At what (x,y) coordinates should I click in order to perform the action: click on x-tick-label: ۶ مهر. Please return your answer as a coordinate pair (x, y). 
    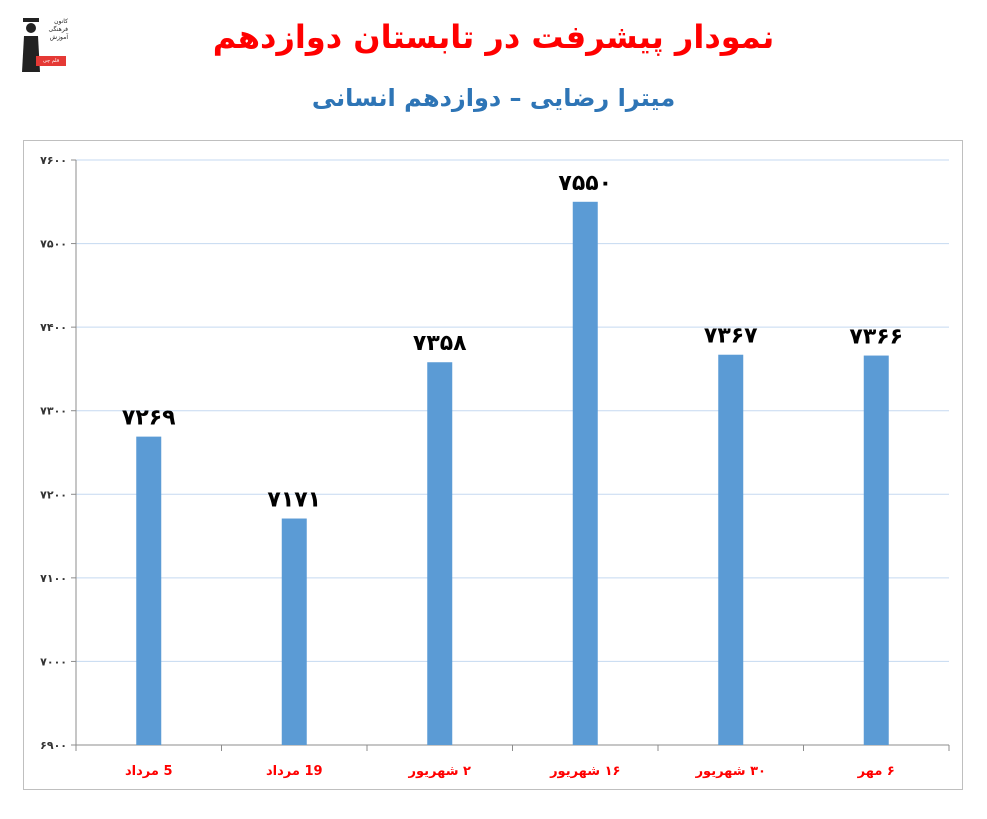
    Looking at the image, I should click on (876, 771).